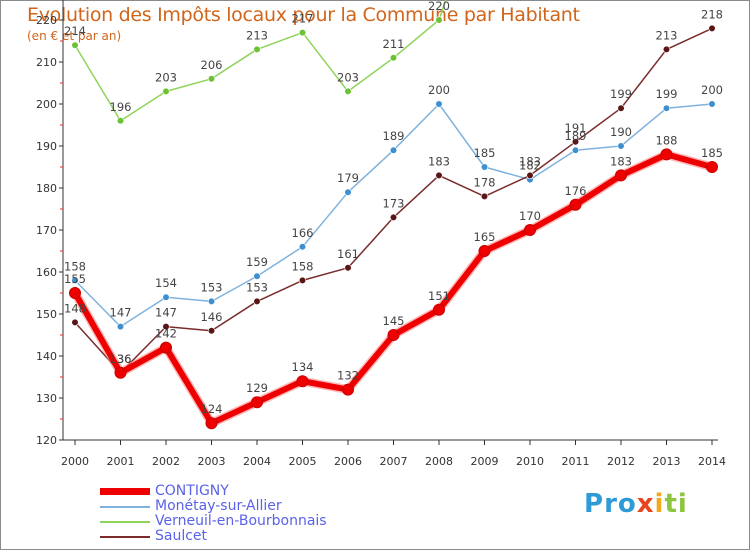 The height and width of the screenshot is (550, 750). Describe the element at coordinates (394, 461) in the screenshot. I see `x-tick-label: 2007` at that location.